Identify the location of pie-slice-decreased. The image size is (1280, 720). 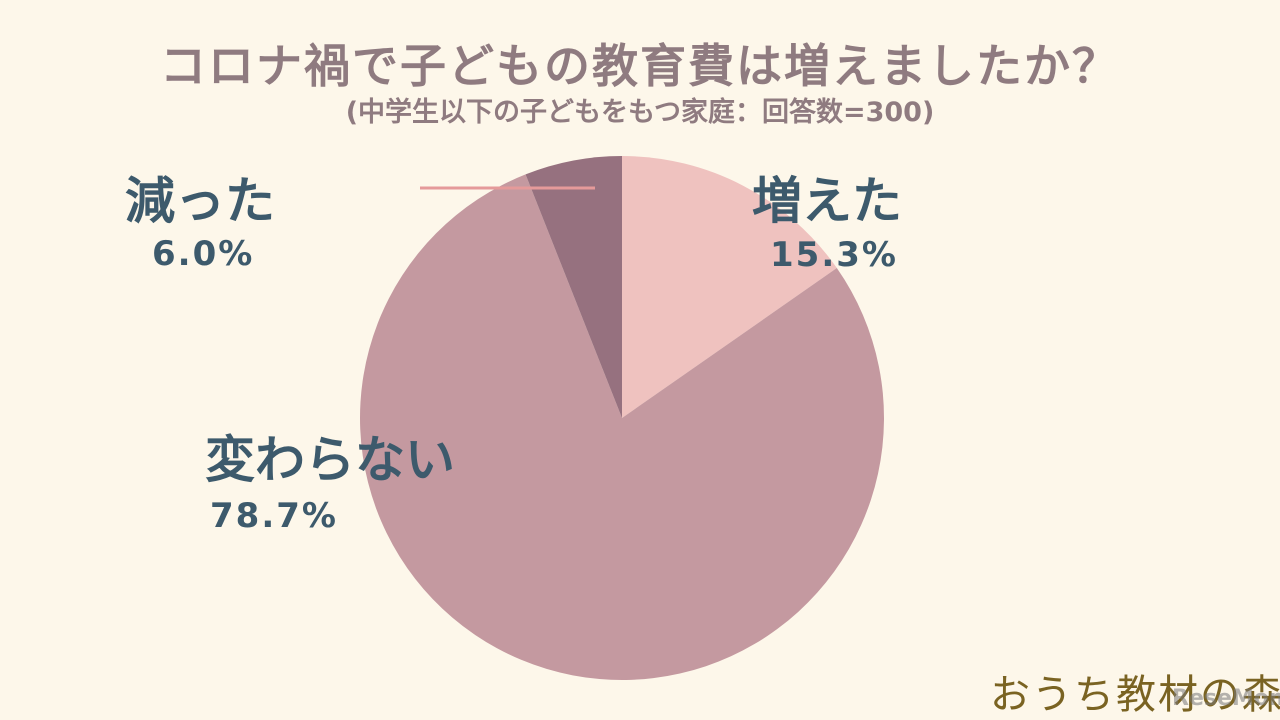
(573, 287).